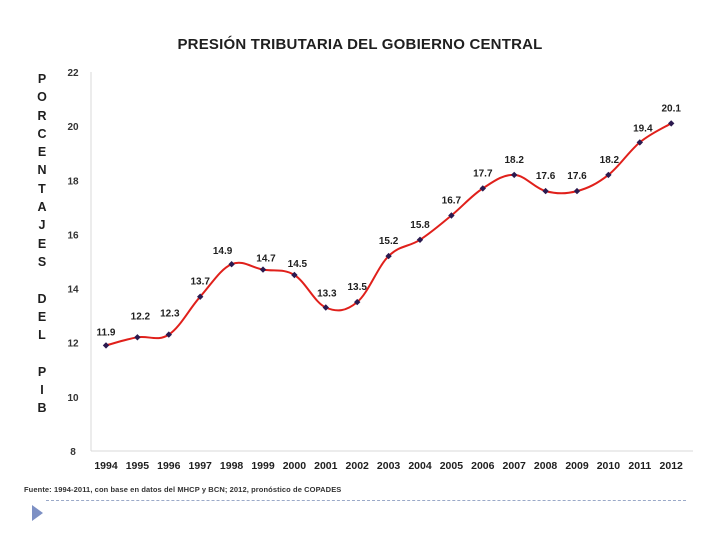 The width and height of the screenshot is (720, 540). I want to click on x-tick-label: 2002, so click(358, 466).